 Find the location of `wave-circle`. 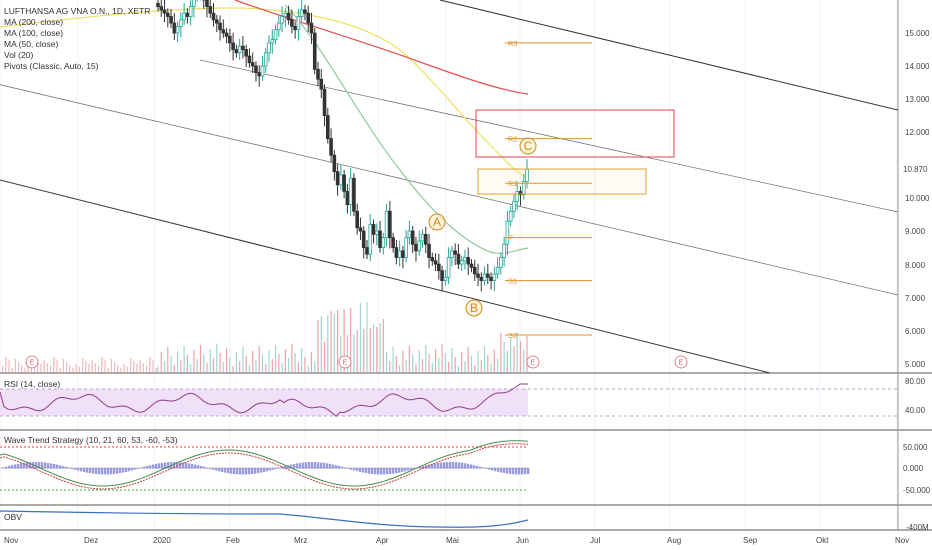

wave-circle is located at coordinates (528, 146).